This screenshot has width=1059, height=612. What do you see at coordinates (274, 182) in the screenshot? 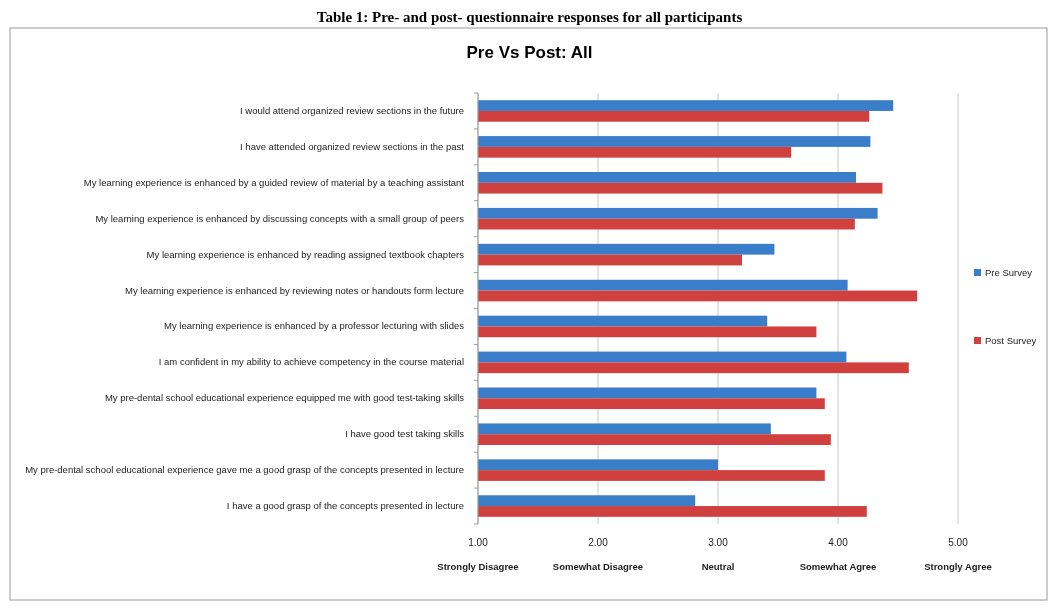
I see `y-tick-label: My learning experience is enhanced by a guided review of material by a teaching assistant` at bounding box center [274, 182].